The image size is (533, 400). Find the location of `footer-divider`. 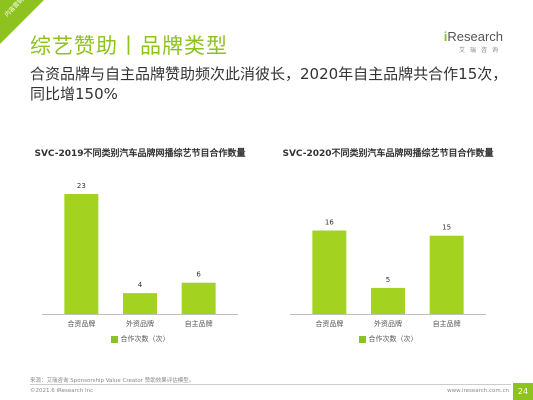

footer-divider is located at coordinates (270, 384).